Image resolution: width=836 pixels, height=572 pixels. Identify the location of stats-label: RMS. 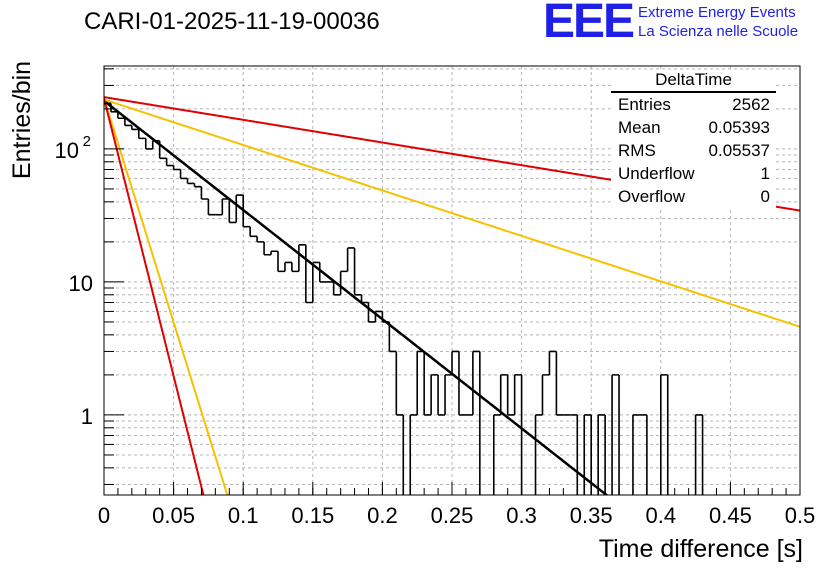
(637, 150).